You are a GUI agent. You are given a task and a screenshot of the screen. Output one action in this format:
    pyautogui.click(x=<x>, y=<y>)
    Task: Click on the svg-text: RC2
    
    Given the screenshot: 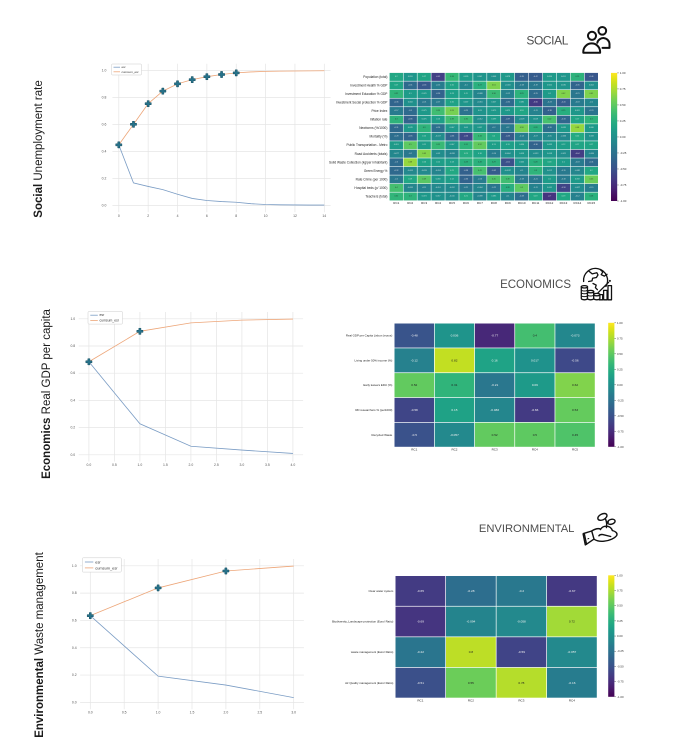 What is the action you would take?
    pyautogui.click(x=454, y=450)
    